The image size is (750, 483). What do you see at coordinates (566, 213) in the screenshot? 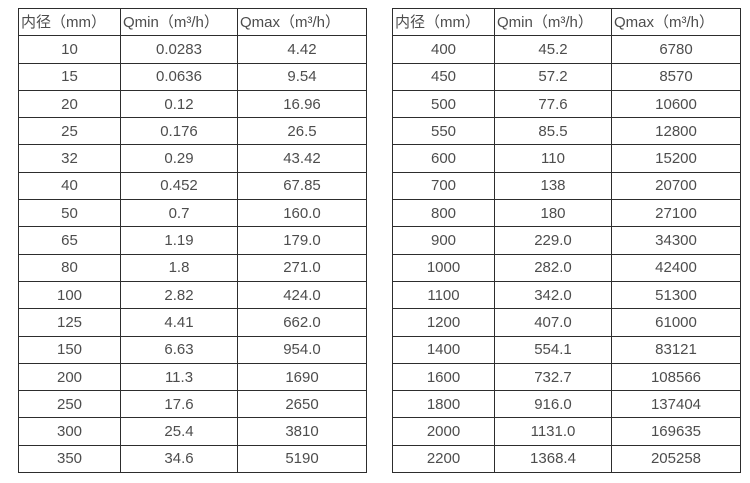
I see `table-row: 800 180 27100` at bounding box center [566, 213].